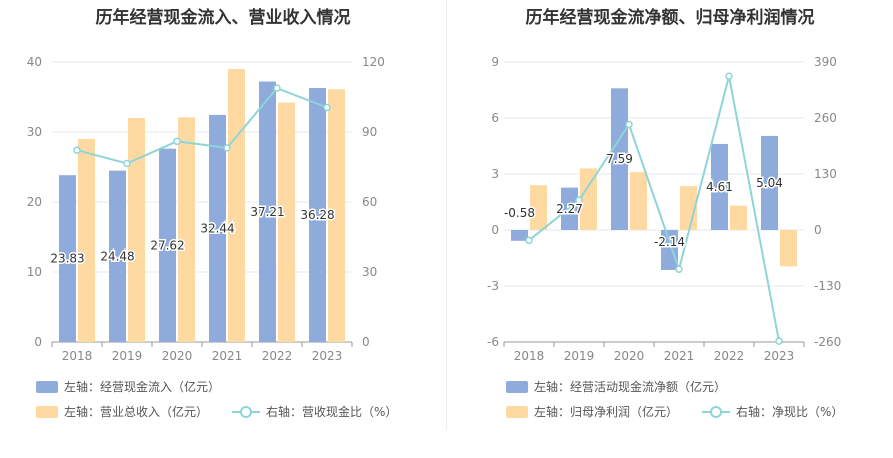  Describe the element at coordinates (34, 272) in the screenshot. I see `y-left-tick-label: 10` at that location.